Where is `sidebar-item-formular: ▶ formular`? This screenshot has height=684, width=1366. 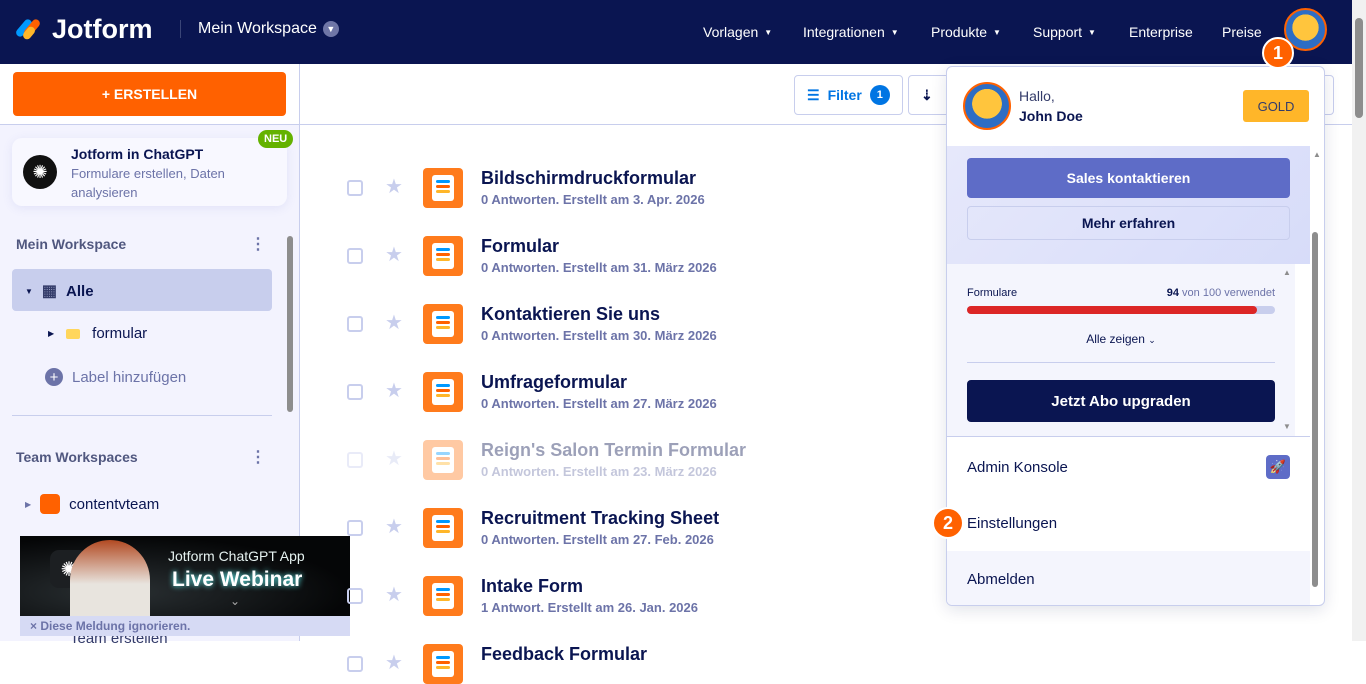
sidebar-item-formular: ▶ formular is located at coordinates (97, 333).